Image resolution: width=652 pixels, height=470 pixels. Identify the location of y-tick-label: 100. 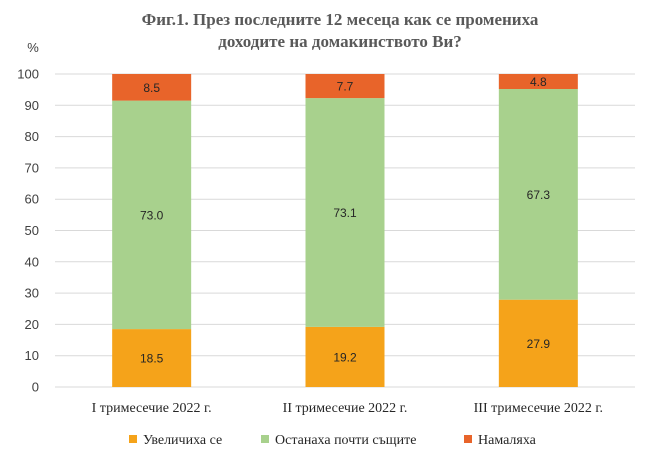
(28, 74).